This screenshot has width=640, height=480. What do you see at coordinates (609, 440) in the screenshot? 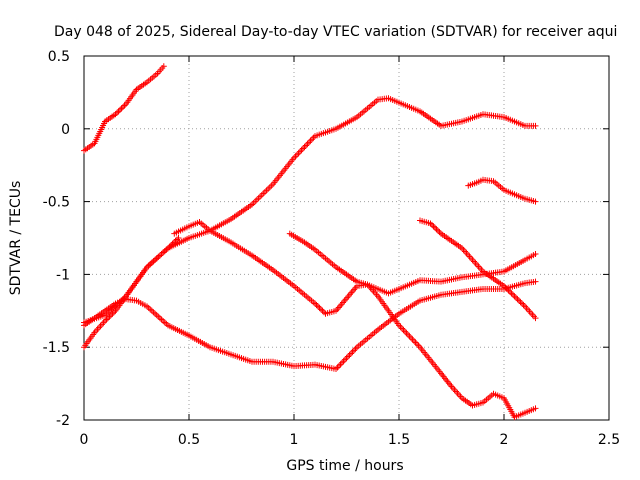
I see `x-tick-label: 2.5` at bounding box center [609, 440].